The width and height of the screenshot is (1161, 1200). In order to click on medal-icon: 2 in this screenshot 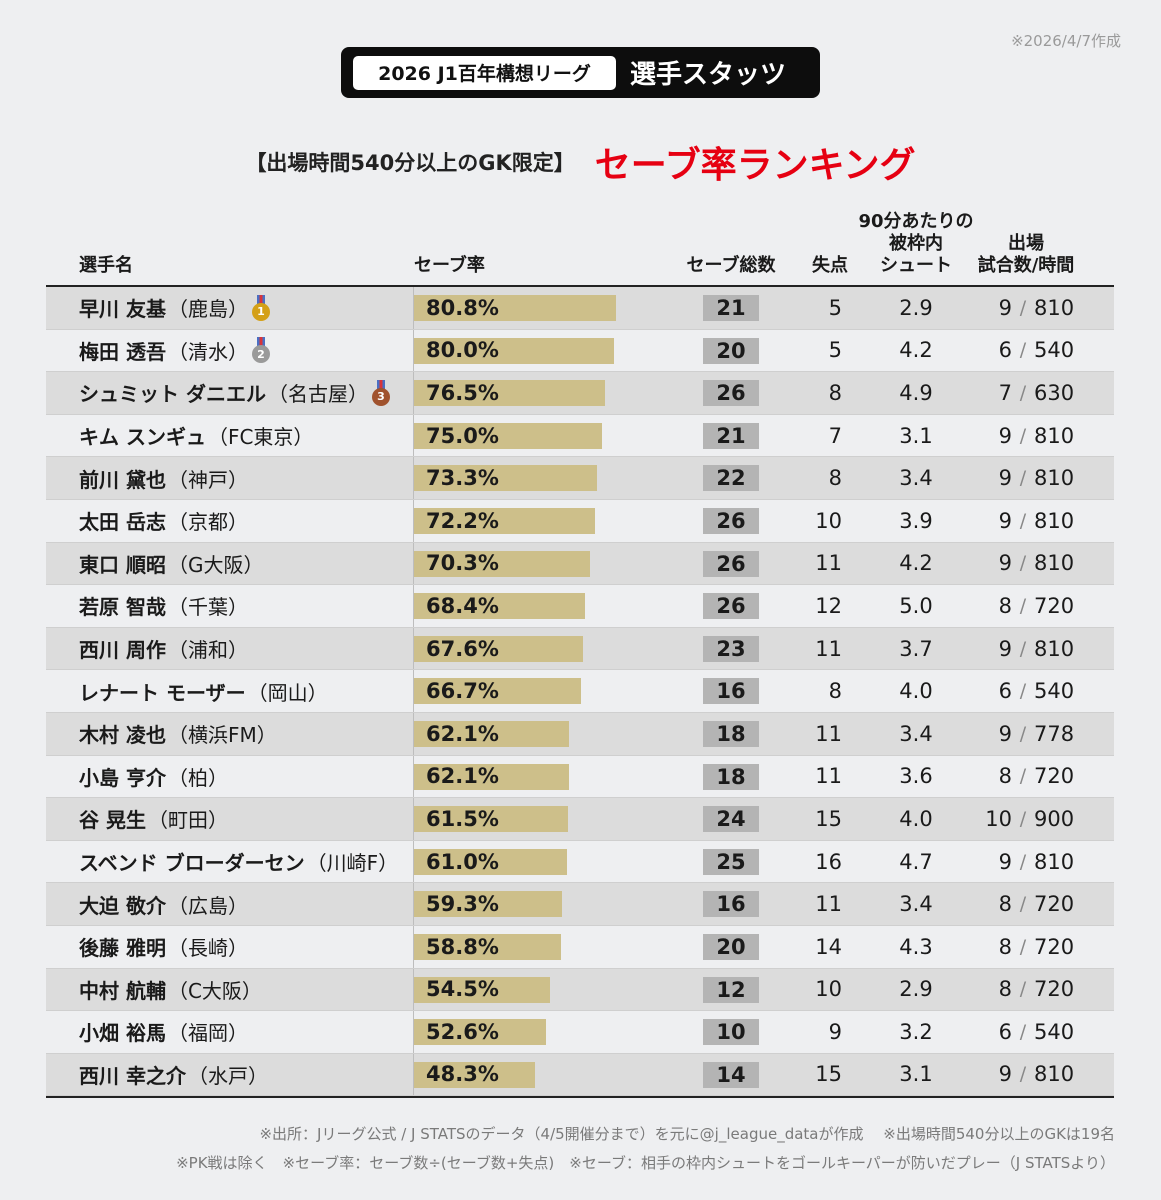, I will do `click(260, 350)`.